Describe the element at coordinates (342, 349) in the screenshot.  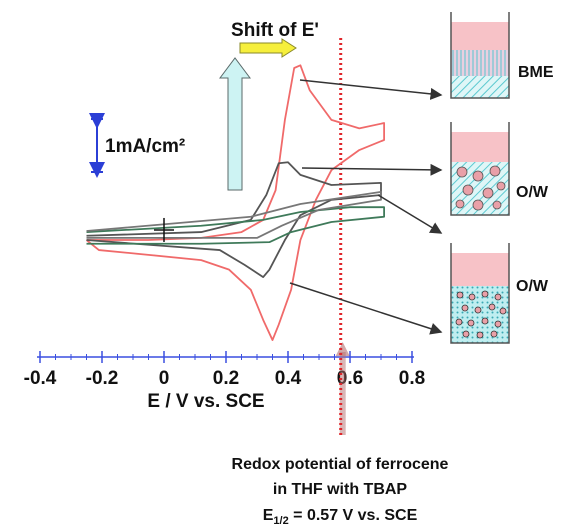
I see `reference-arrow-head` at that location.